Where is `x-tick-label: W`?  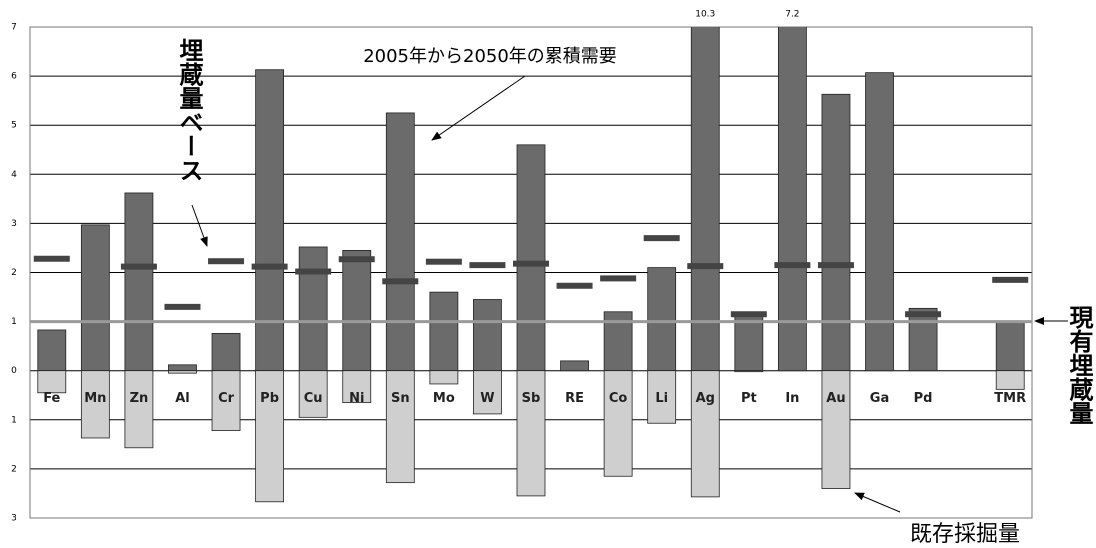
x-tick-label: W is located at coordinates (487, 398).